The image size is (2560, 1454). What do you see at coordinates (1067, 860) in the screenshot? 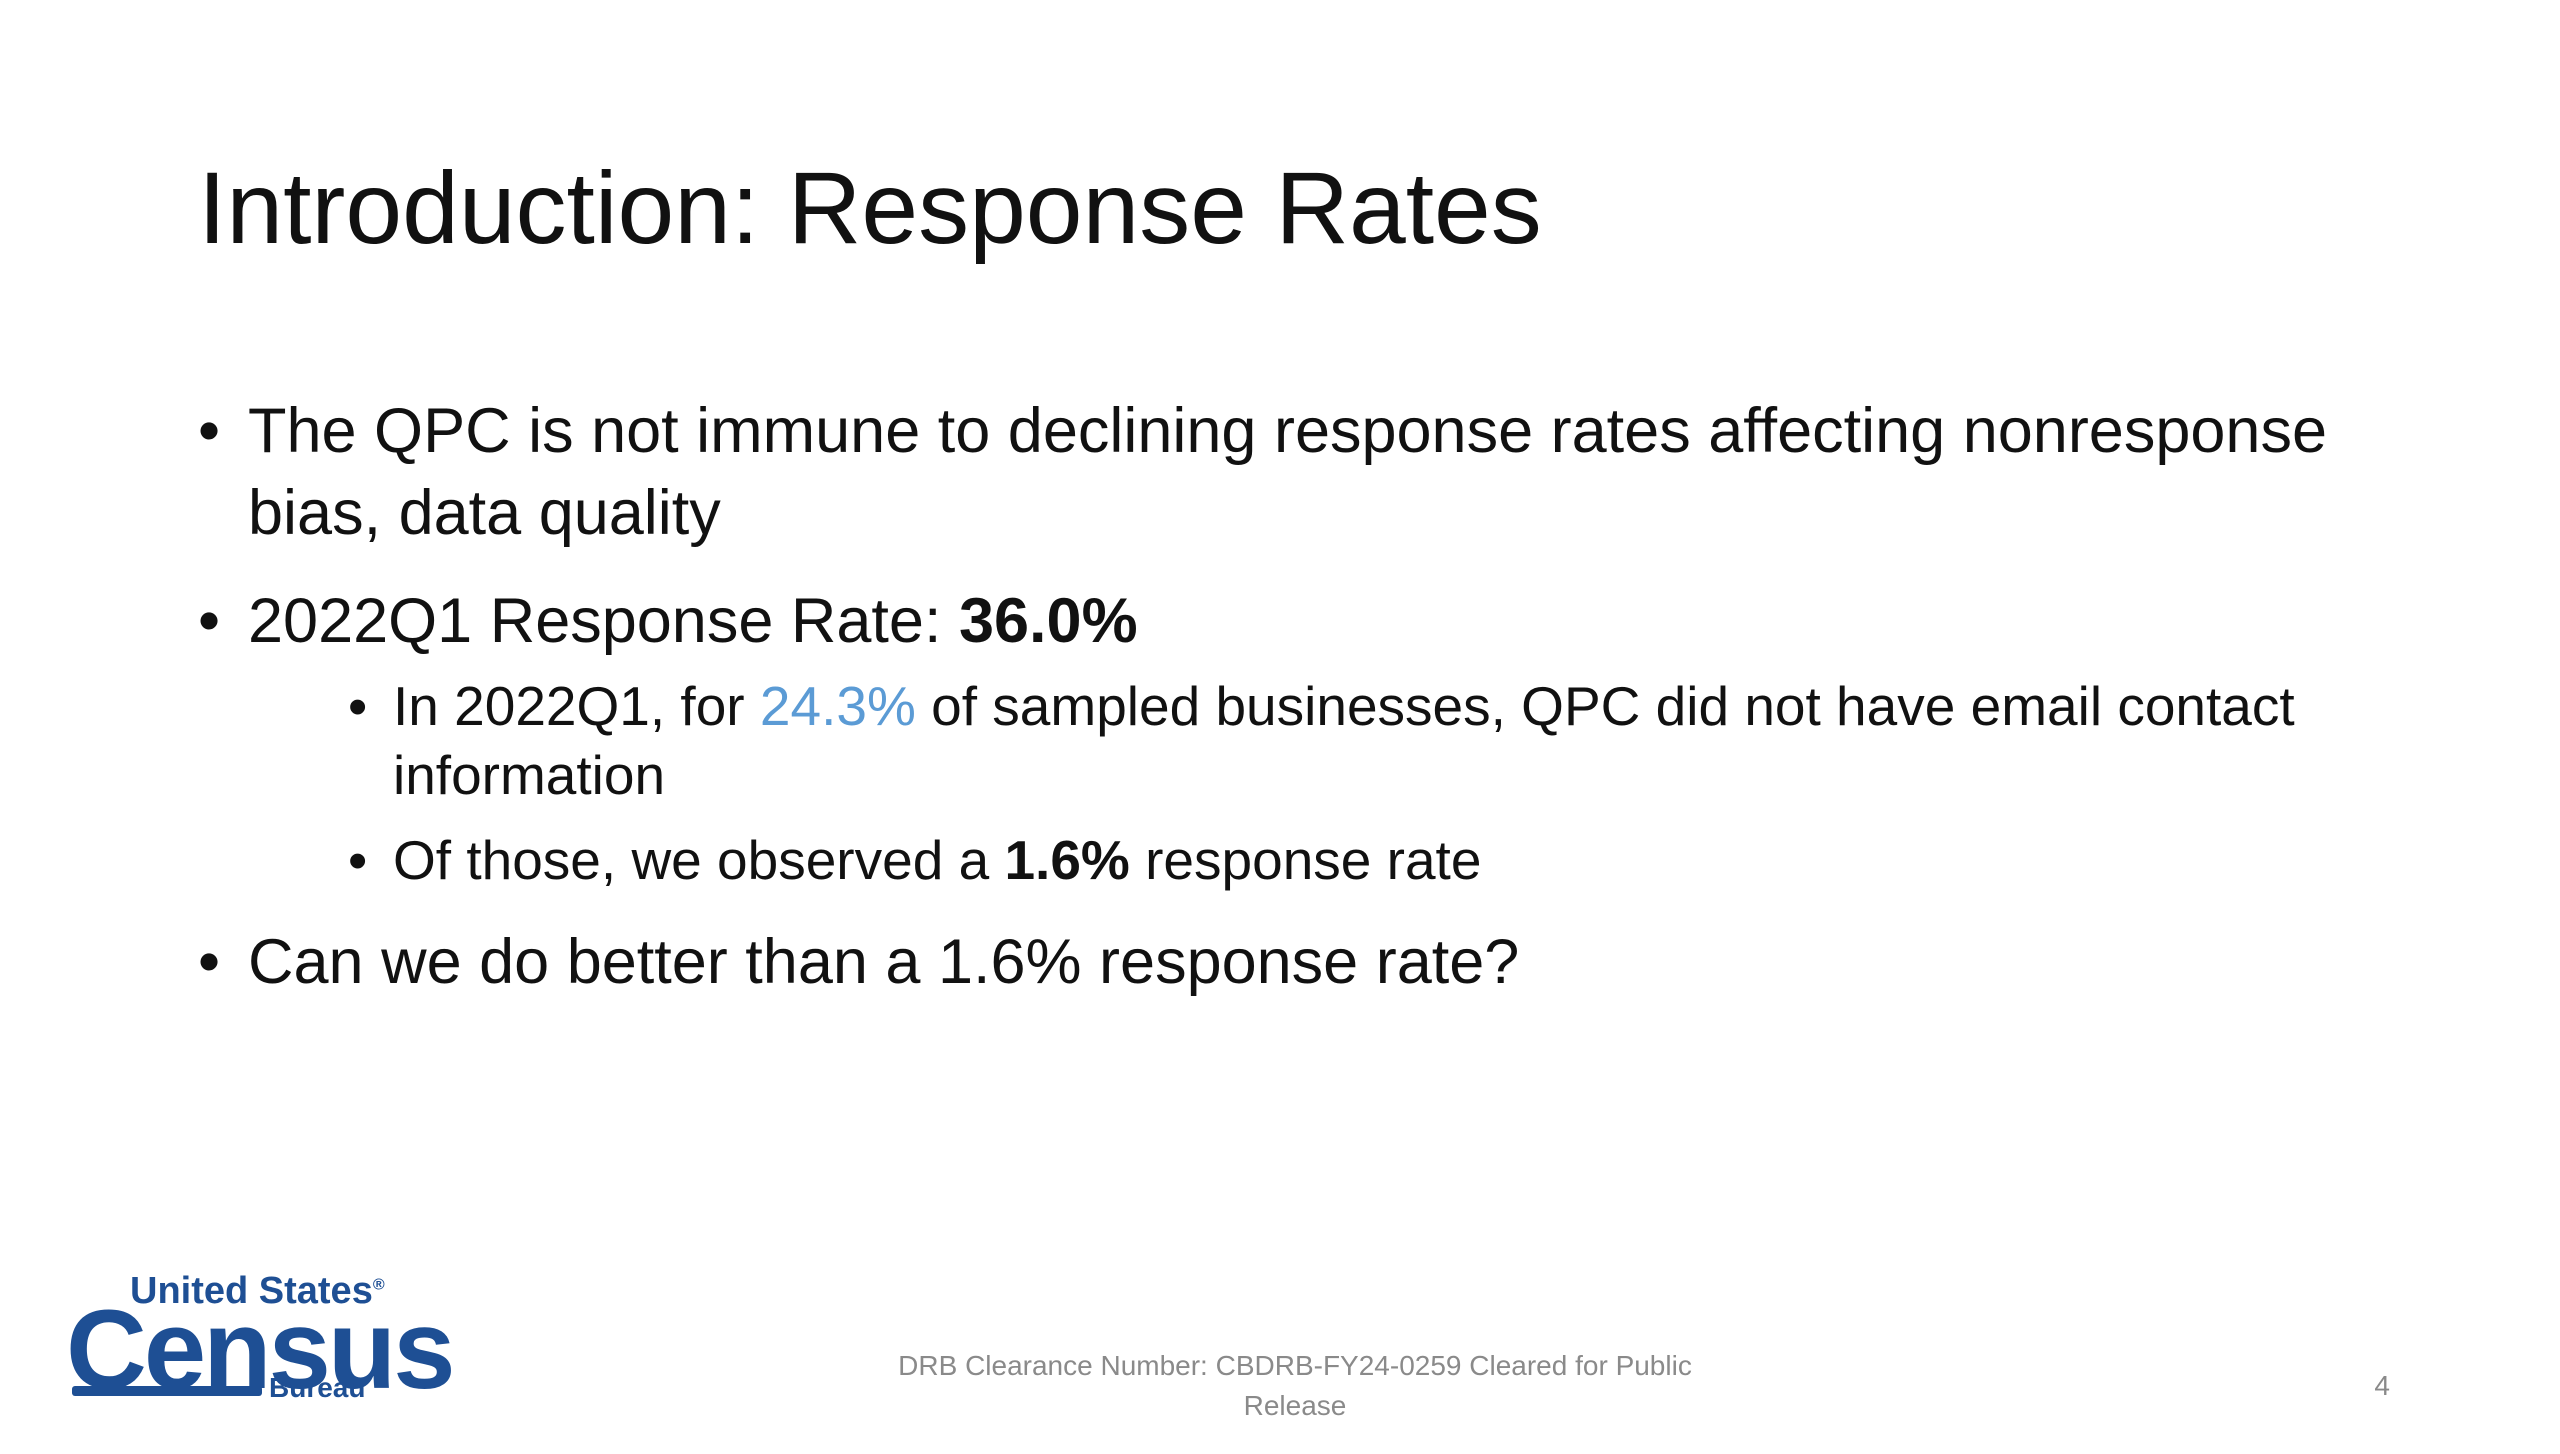
I see `sub-bullet-2-value: 1.6%` at bounding box center [1067, 860].